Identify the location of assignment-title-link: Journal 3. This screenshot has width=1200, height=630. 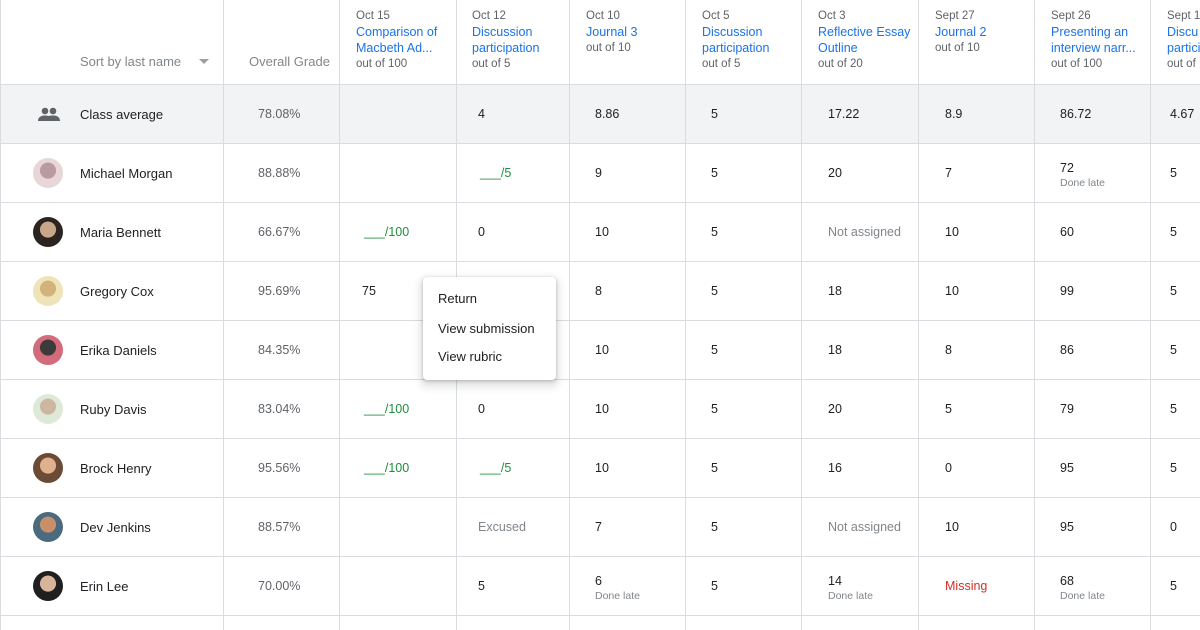
(612, 32).